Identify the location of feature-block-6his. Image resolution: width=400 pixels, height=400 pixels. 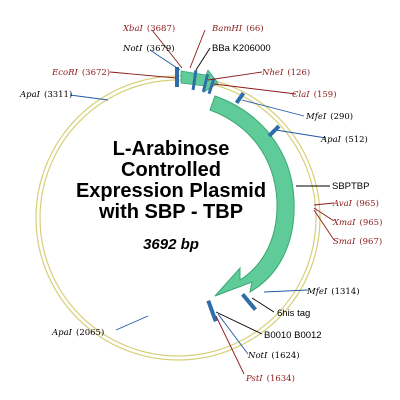
(249, 302).